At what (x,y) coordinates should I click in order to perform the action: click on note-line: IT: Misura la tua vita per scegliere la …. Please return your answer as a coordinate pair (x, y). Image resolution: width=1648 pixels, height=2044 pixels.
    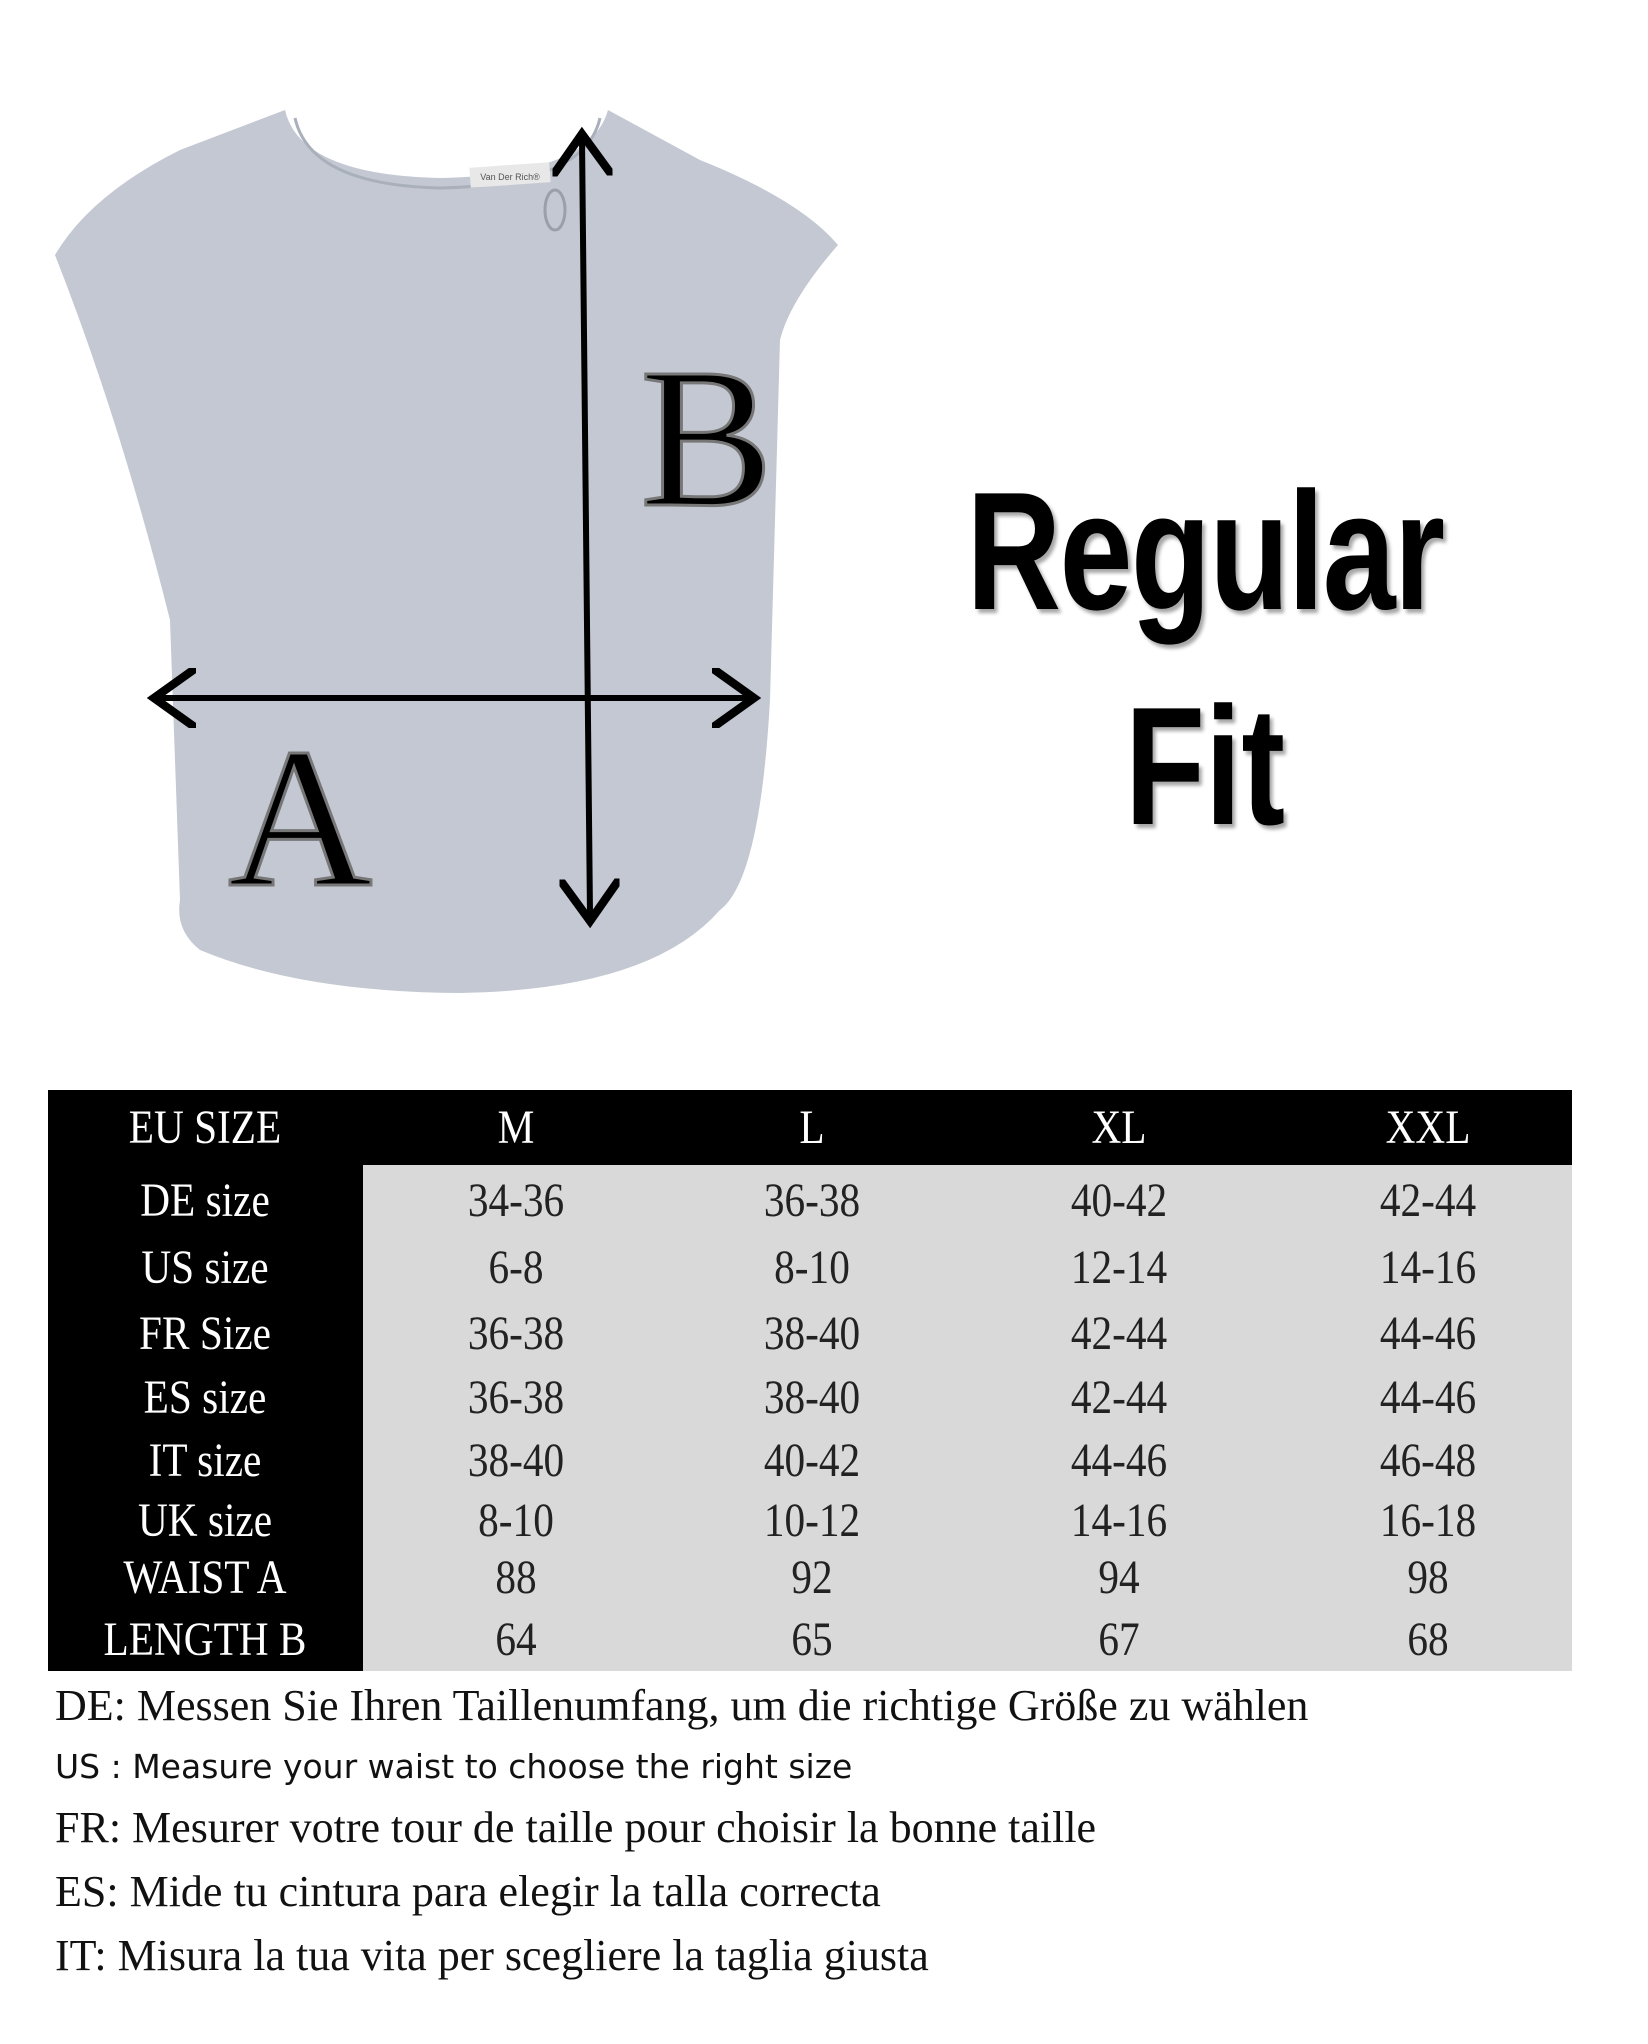
    Looking at the image, I should click on (492, 1955).